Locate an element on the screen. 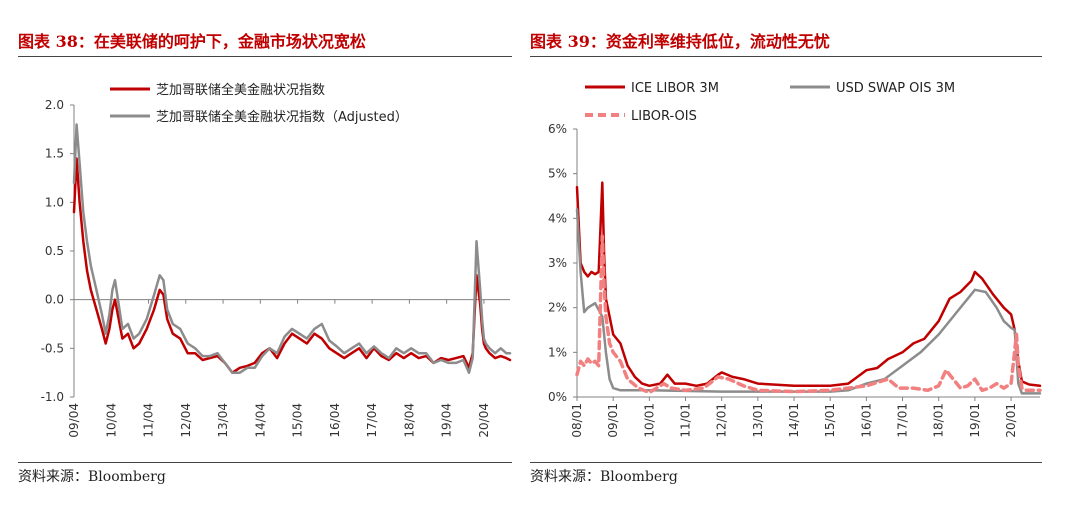 This screenshot has height=508, width=1066. y-tick-label: 1.5 is located at coordinates (54, 154).